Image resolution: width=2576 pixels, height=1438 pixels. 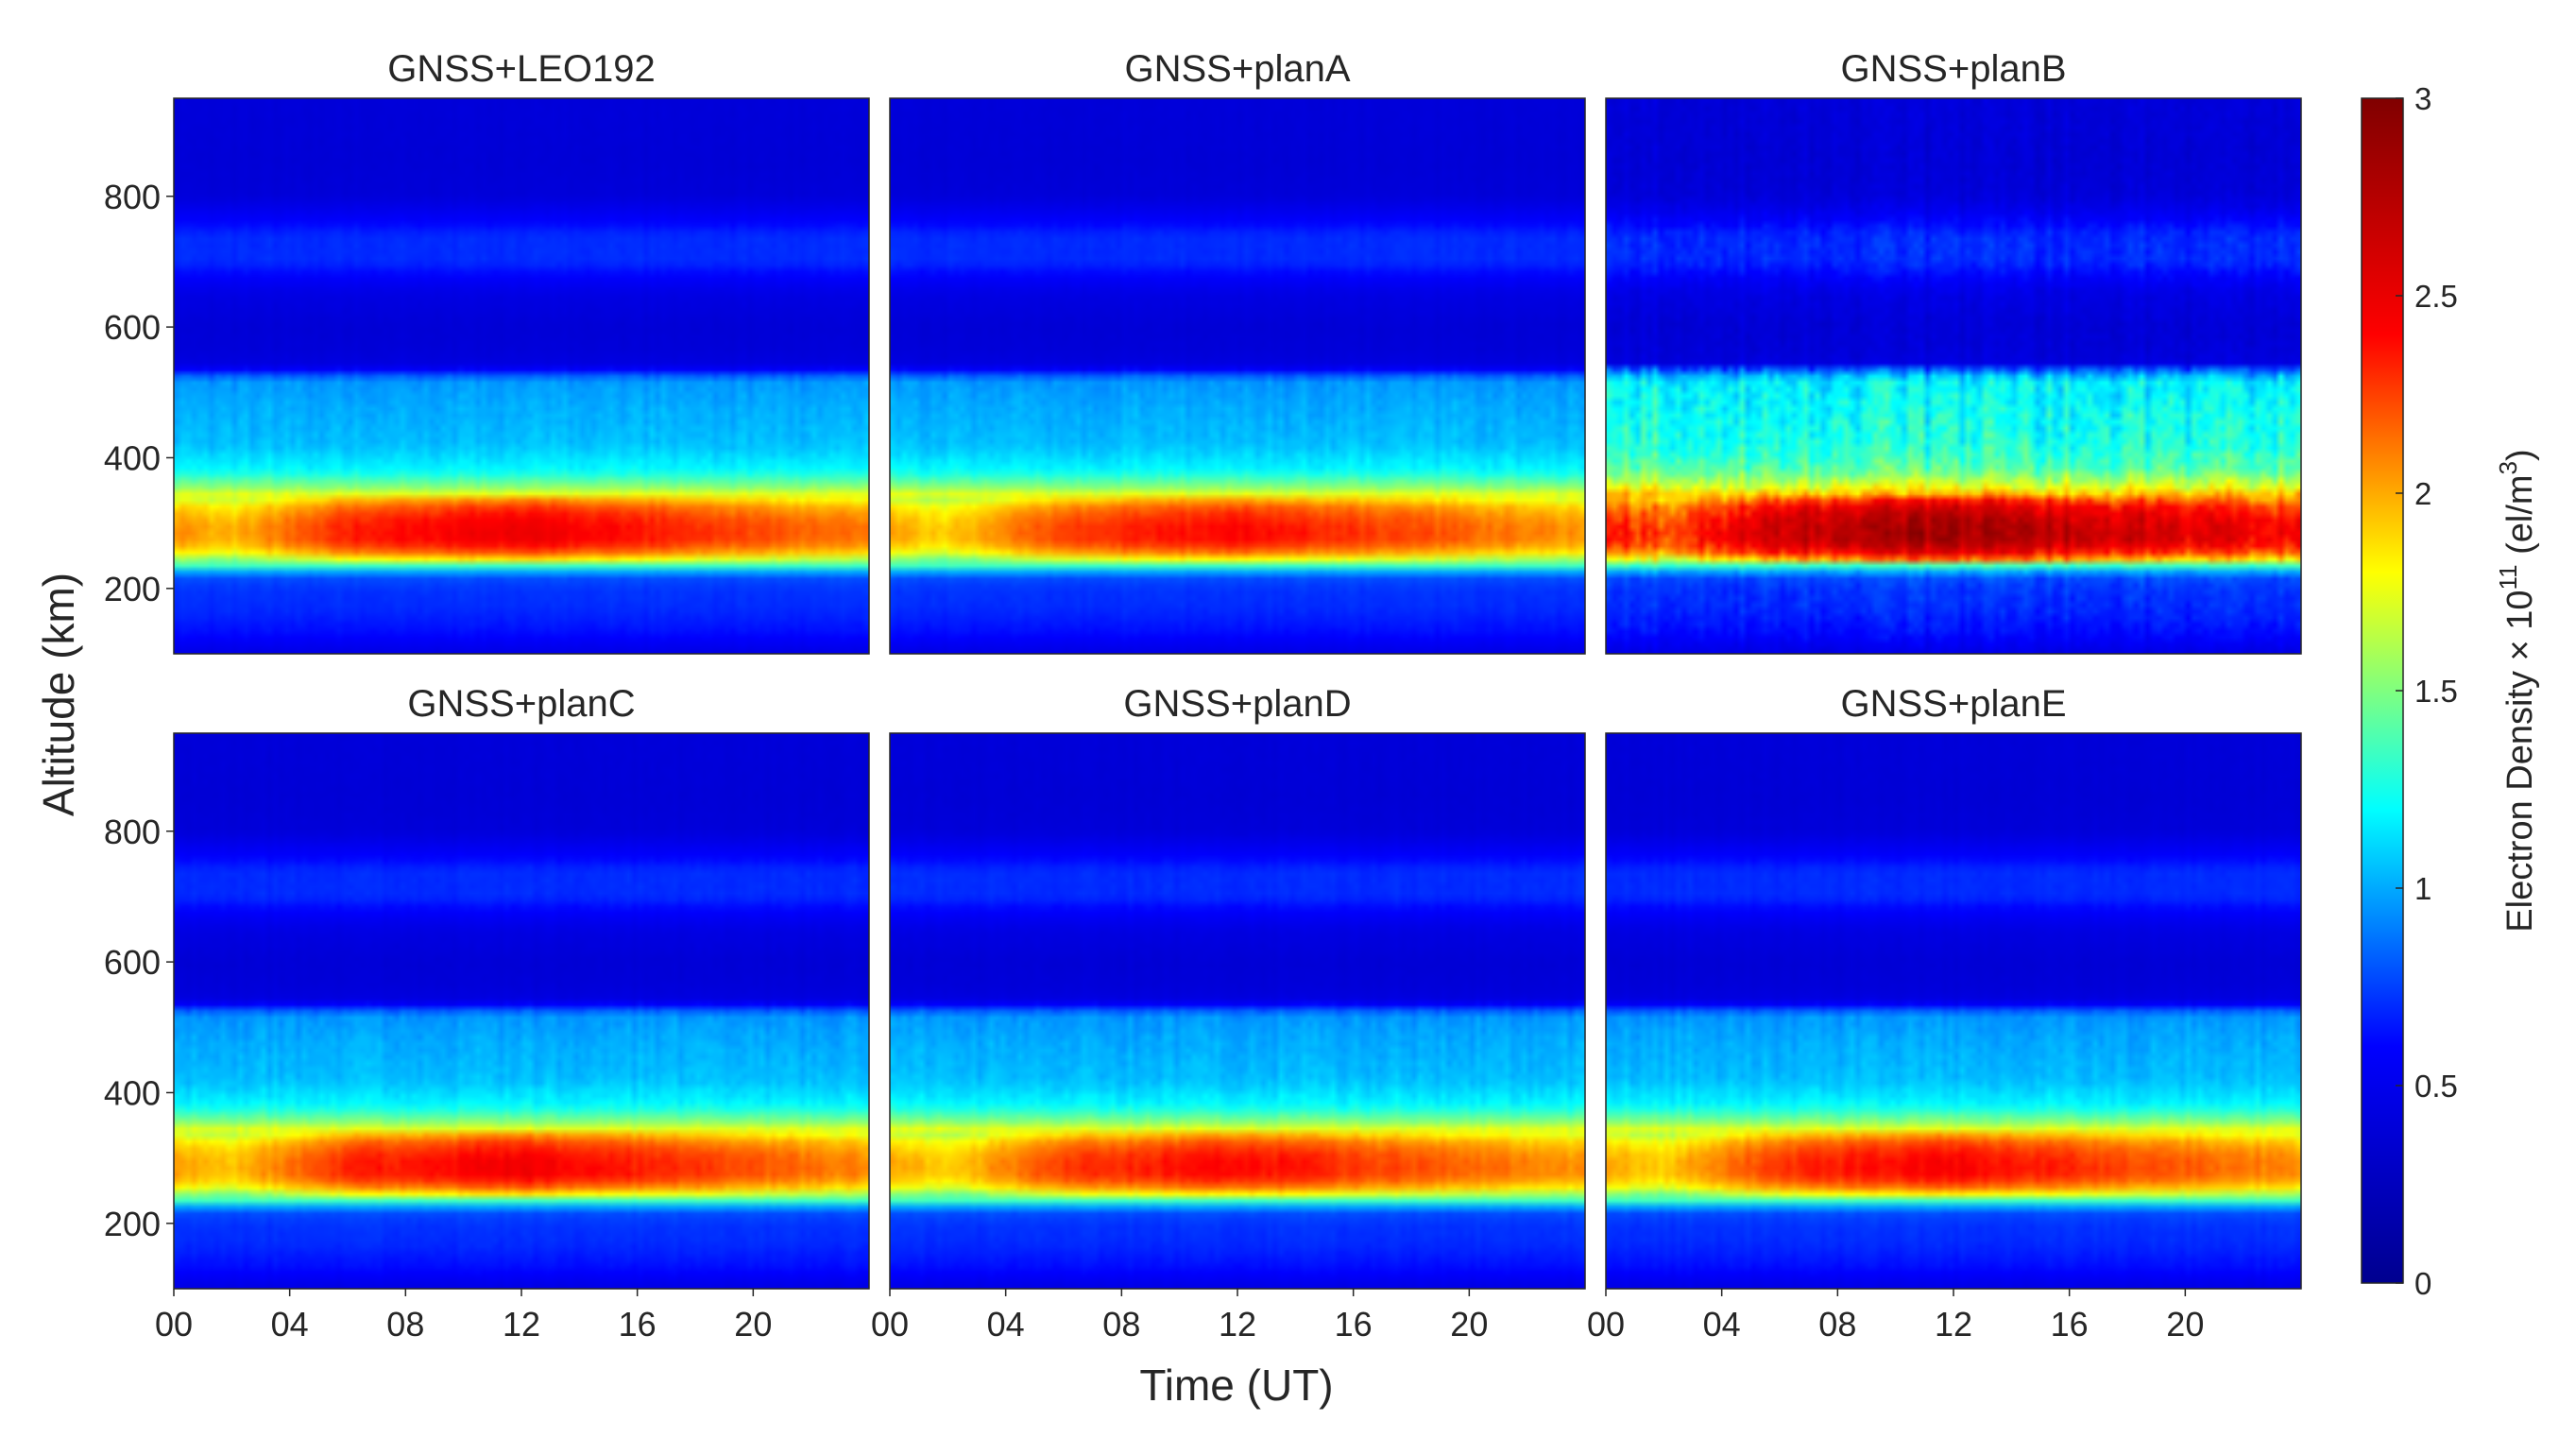 I want to click on panel: GNSS+planB, so click(x=1954, y=351).